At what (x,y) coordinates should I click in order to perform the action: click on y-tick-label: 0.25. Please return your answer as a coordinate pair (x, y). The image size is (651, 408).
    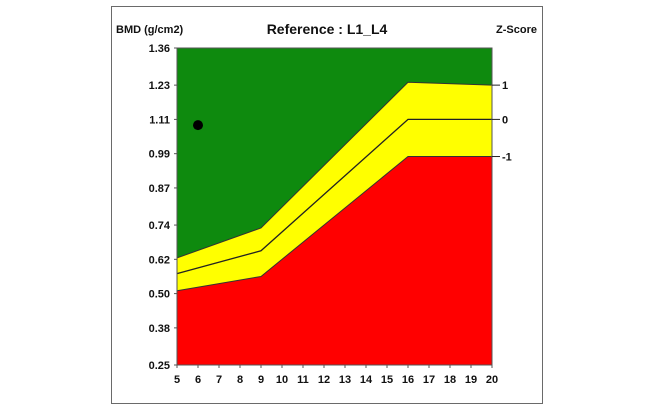
    Looking at the image, I should click on (159, 366).